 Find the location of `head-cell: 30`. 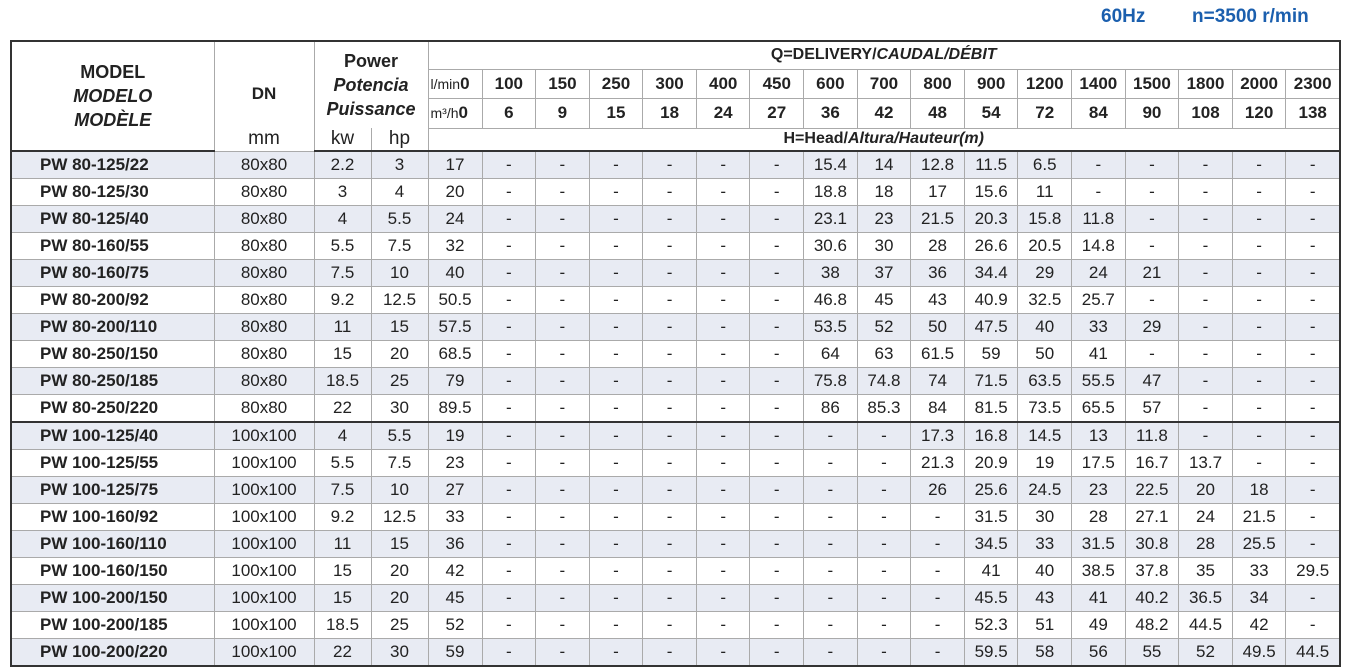

head-cell: 30 is located at coordinates (884, 245).